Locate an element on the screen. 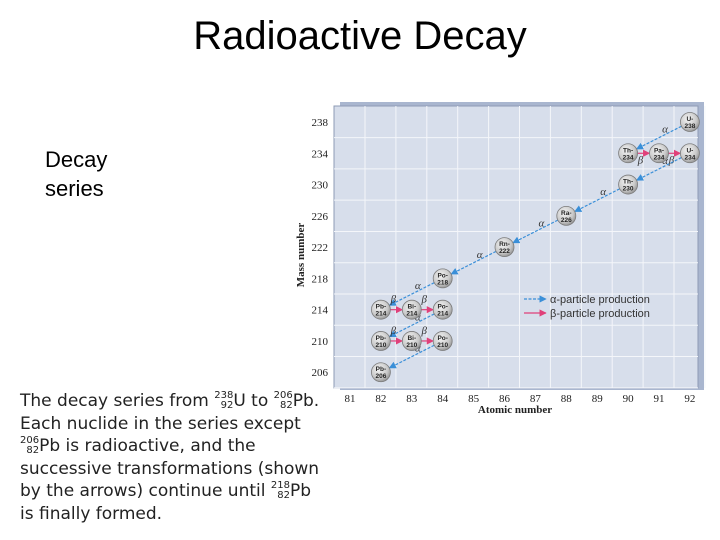 The height and width of the screenshot is (540, 720). nuclide-node: Th-230 is located at coordinates (628, 184).